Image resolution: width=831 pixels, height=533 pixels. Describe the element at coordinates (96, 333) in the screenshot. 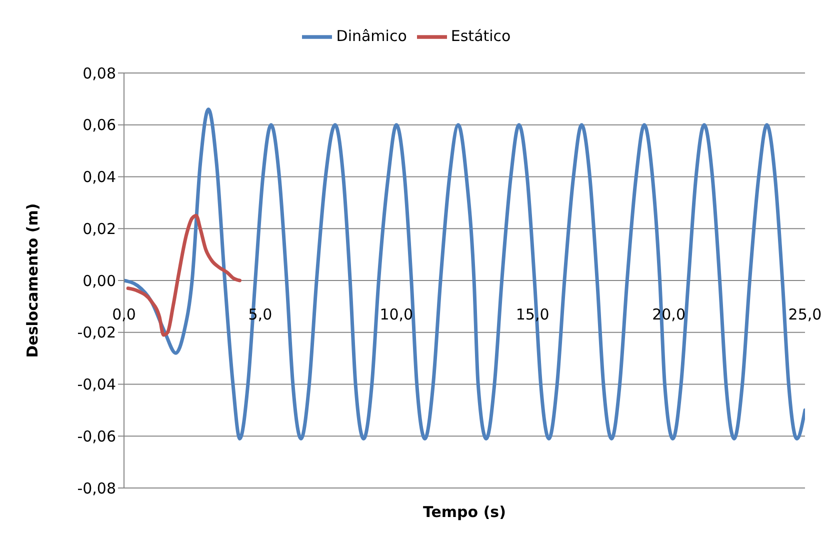

I see `y-tick-label: -0,02` at that location.